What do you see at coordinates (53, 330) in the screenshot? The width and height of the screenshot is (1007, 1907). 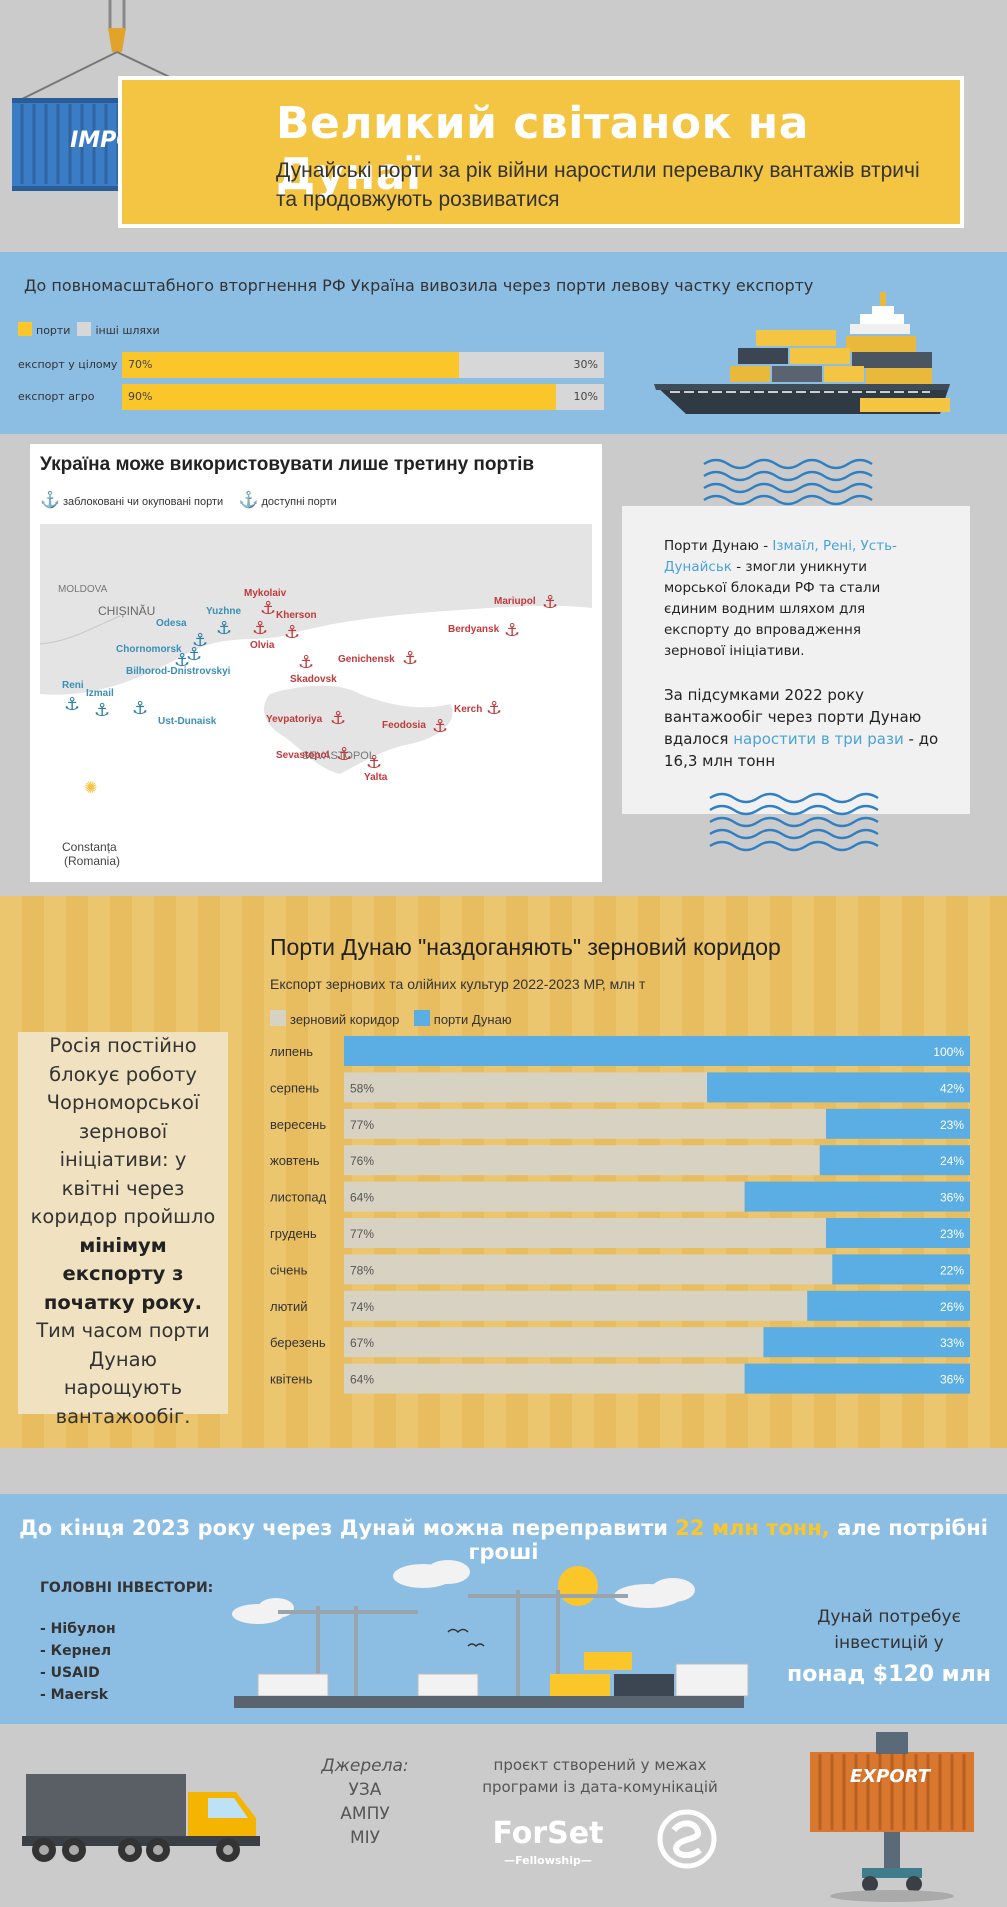 I see `legend-ports-label: порти` at bounding box center [53, 330].